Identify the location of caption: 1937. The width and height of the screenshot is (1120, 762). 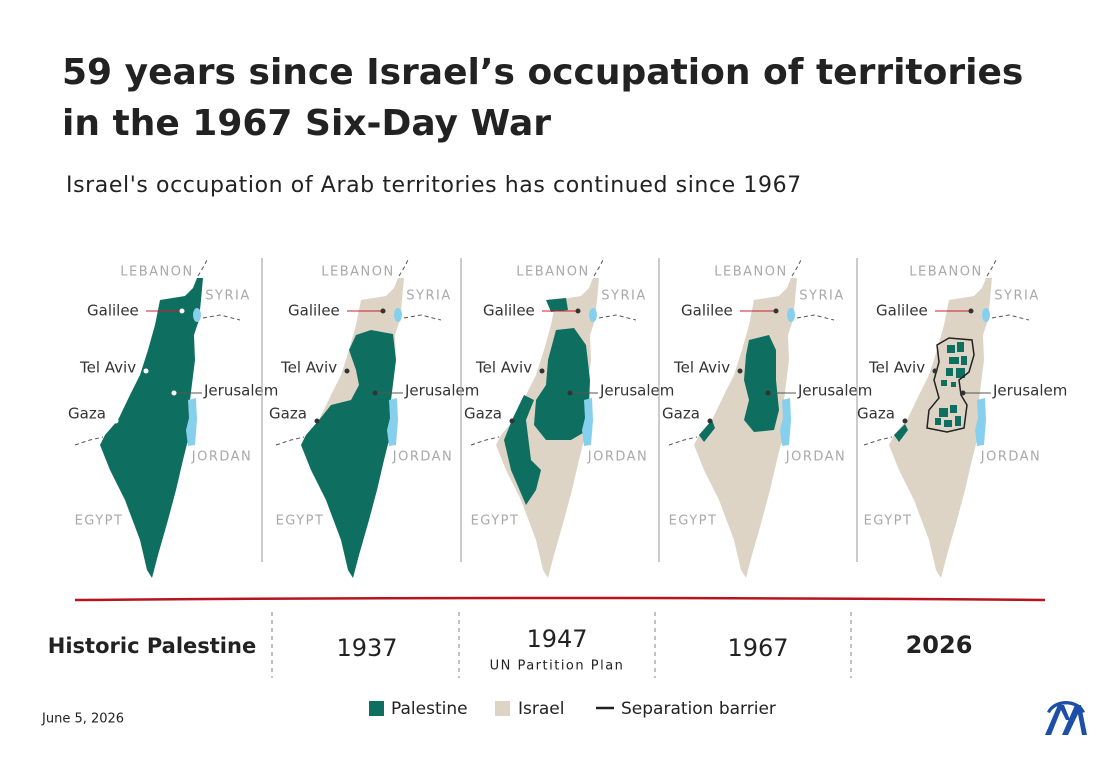
(366, 648).